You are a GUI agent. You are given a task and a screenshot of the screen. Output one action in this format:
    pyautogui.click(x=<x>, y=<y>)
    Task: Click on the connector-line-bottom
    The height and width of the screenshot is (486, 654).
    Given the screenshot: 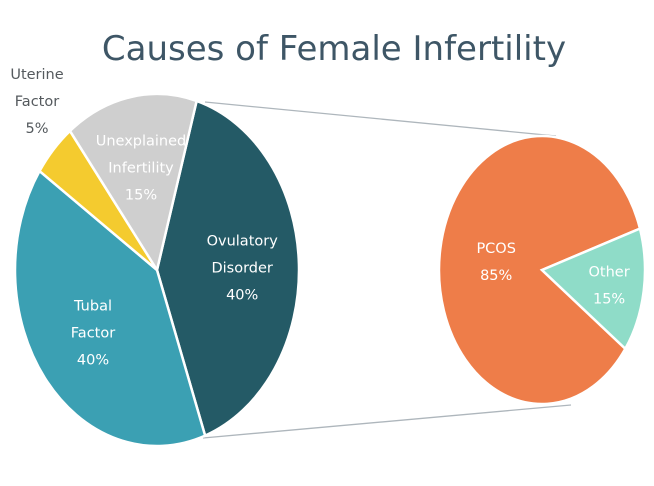 What is the action you would take?
    pyautogui.click(x=387, y=421)
    